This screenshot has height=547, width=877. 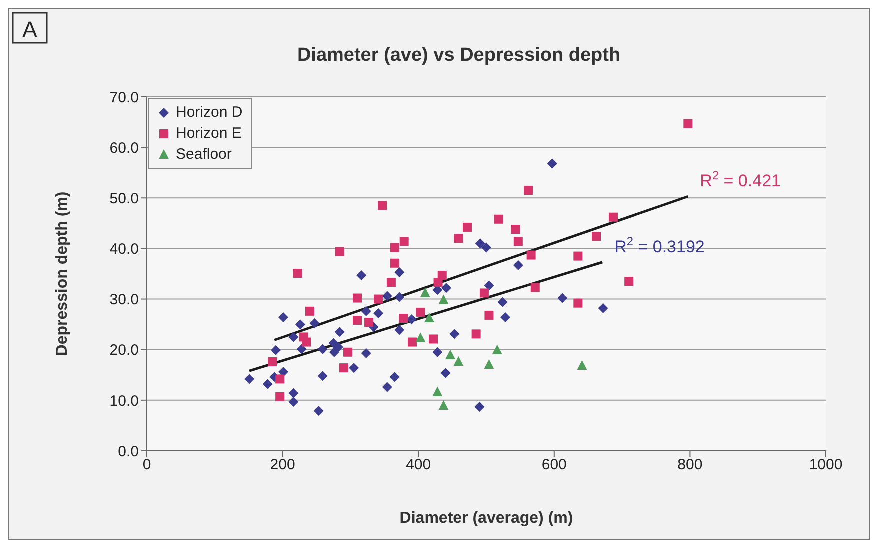 What do you see at coordinates (124, 199) in the screenshot?
I see `y-tick-label: 50.0` at bounding box center [124, 199].